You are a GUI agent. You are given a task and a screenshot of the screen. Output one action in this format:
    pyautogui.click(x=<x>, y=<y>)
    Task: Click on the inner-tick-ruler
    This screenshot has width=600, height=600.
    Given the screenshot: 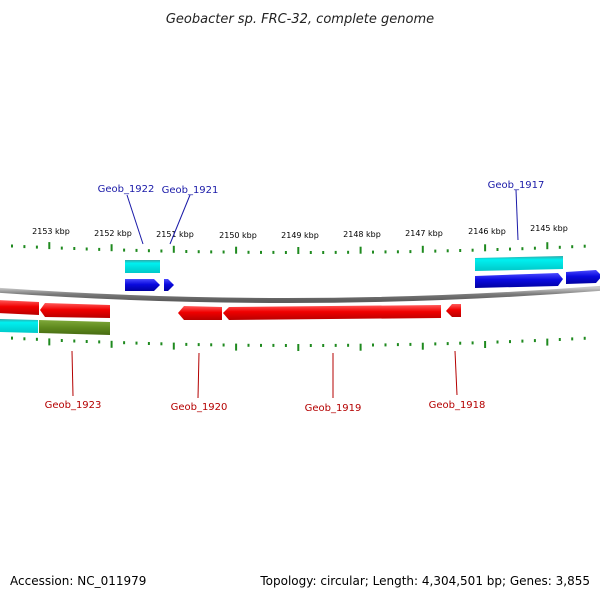 What is the action you would take?
    pyautogui.click(x=298, y=343)
    